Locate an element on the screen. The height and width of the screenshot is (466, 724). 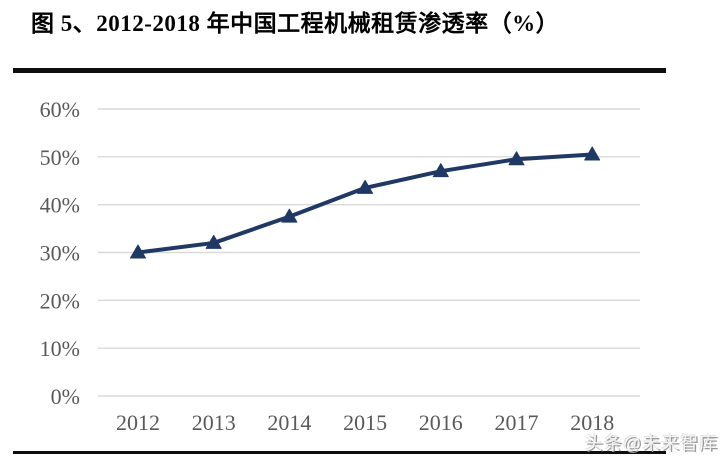
figure-title: 图 5、2012-2018 年中国工程机械租赁渗透率（%） is located at coordinates (295, 23).